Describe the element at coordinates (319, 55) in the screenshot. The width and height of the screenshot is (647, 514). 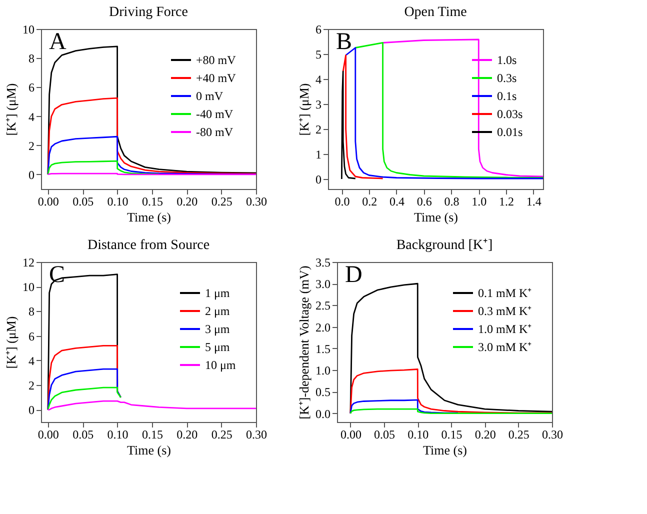
I see `y-tick-label: 5` at that location.